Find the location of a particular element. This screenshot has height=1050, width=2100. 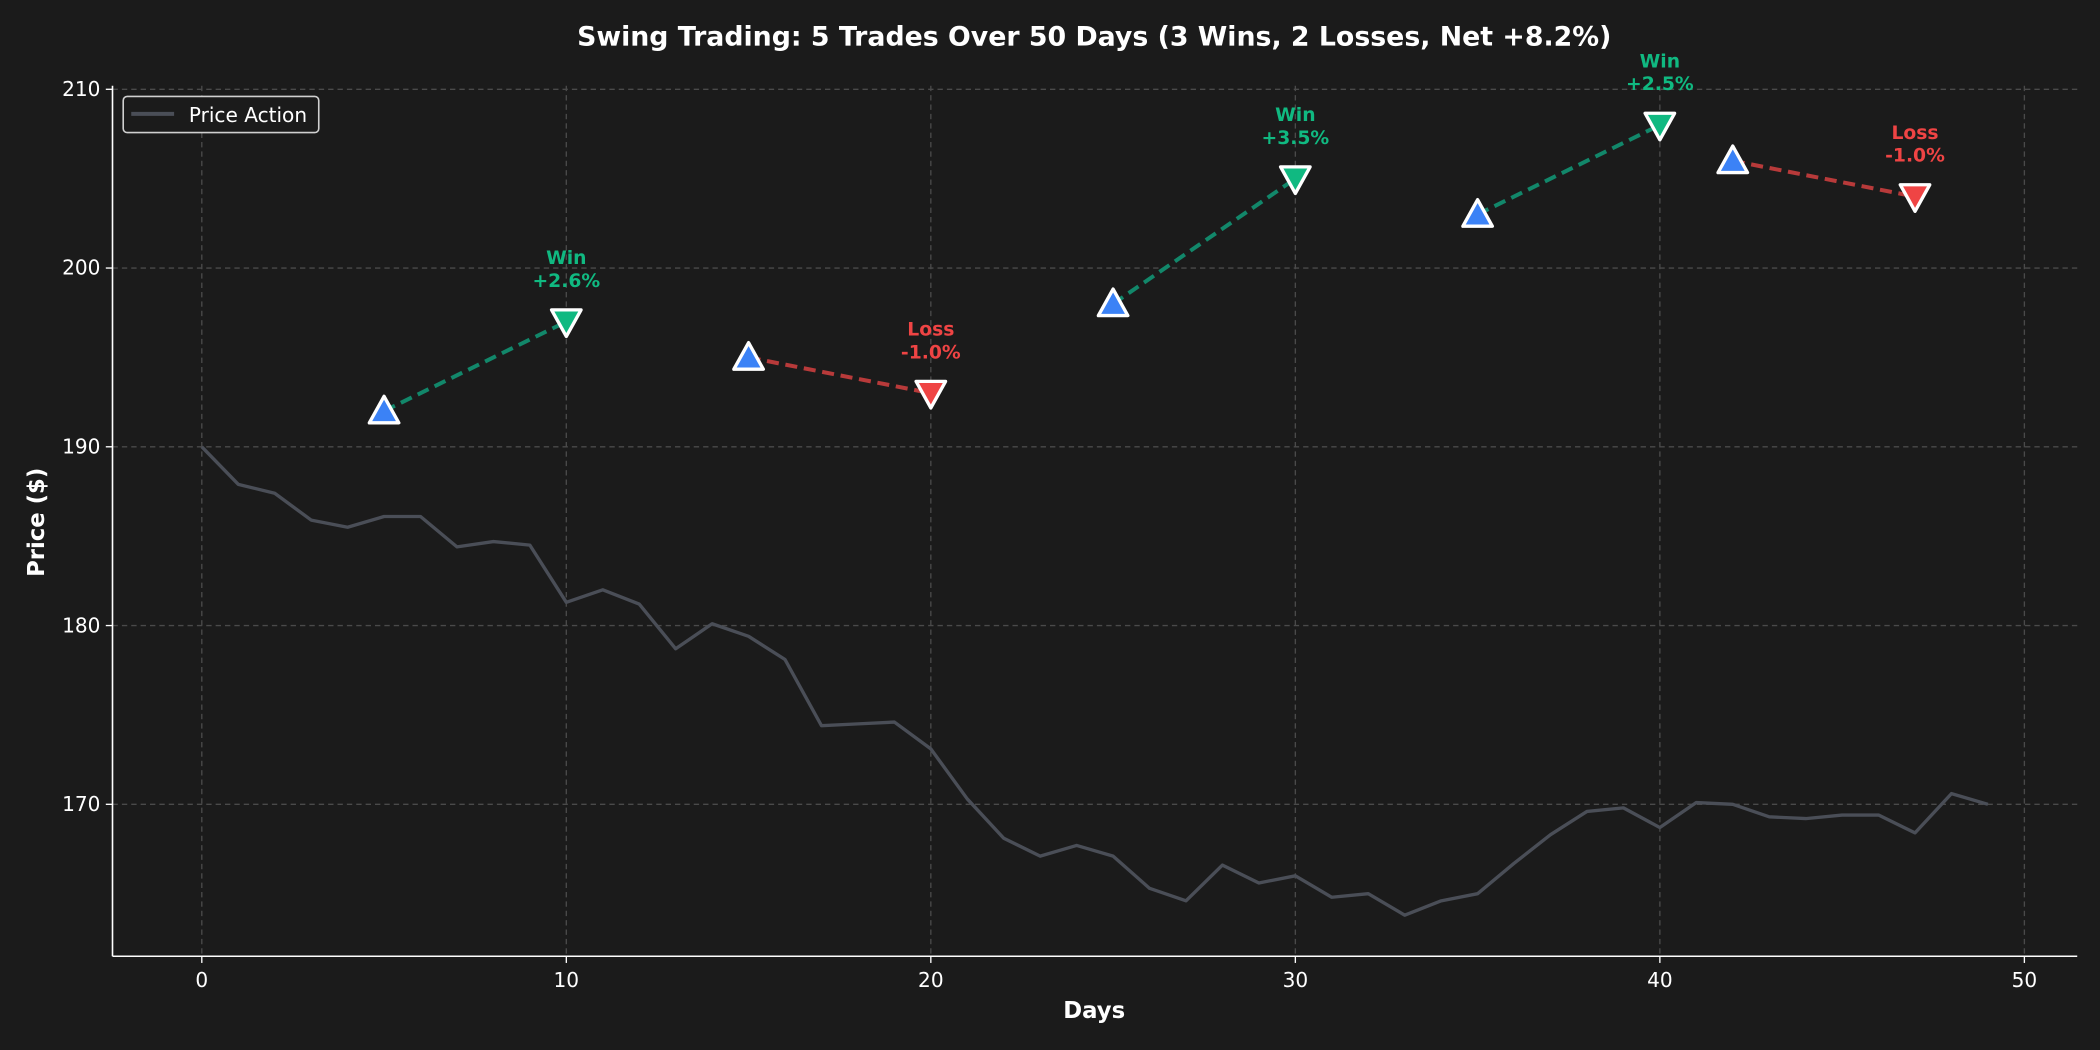

legend-box is located at coordinates (221, 114).